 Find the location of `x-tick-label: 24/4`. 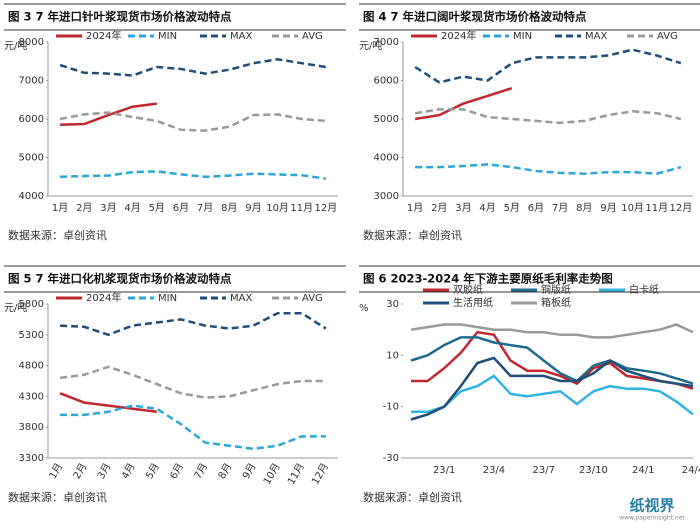

x-tick-label: 24/4 is located at coordinates (691, 470).